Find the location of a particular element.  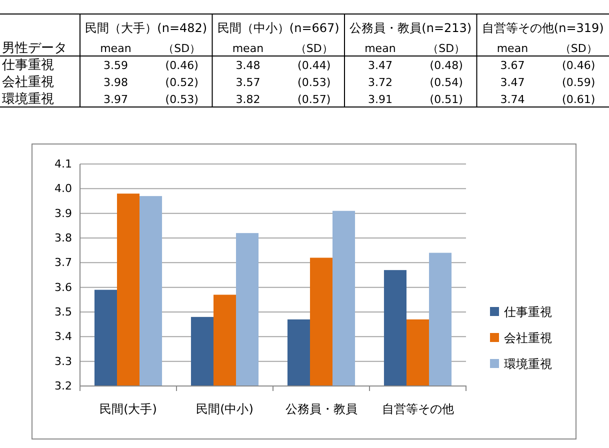

text: 環境重視 is located at coordinates (28, 99).